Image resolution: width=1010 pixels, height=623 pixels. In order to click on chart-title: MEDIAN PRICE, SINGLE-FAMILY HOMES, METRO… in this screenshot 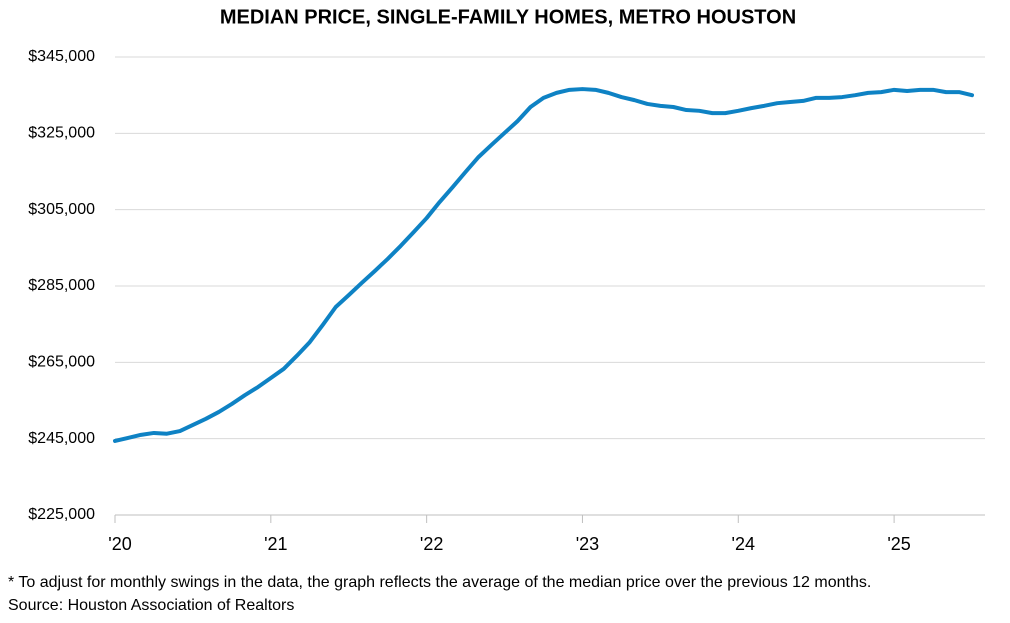, I will do `click(508, 17)`.